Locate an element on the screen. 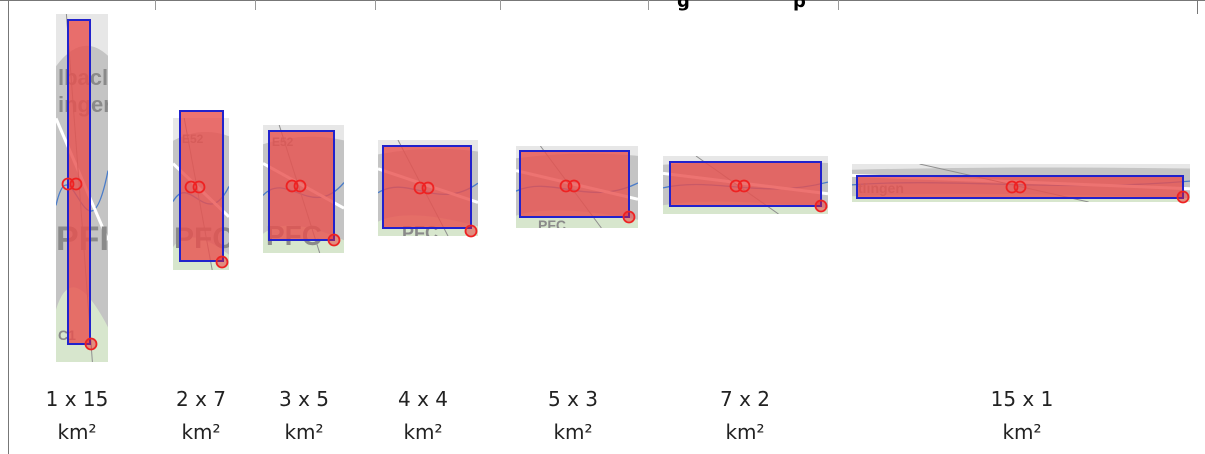 The image size is (1205, 454). area-panel-4x4: PFC is located at coordinates (428, 189).